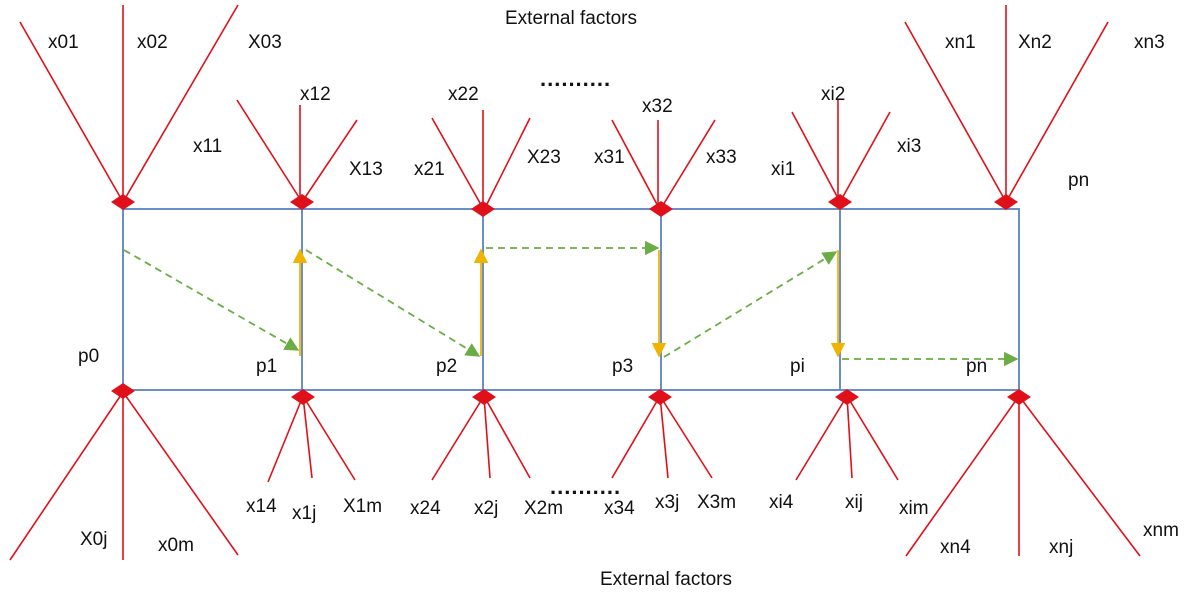  What do you see at coordinates (955, 112) in the screenshot?
I see `factor-line-xn1` at bounding box center [955, 112].